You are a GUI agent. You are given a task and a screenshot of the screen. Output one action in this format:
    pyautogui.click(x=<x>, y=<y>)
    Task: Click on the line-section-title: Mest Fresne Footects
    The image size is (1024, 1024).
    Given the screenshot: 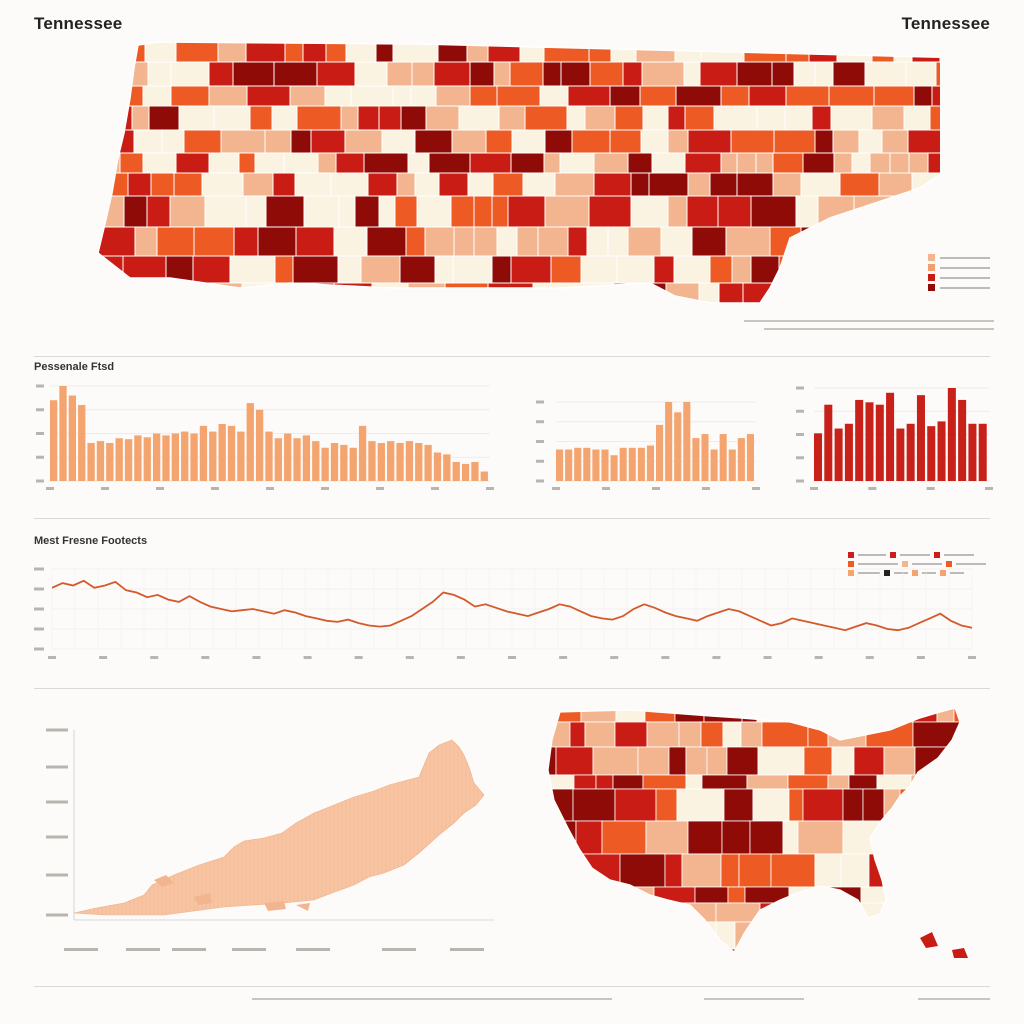 What is the action you would take?
    pyautogui.click(x=91, y=541)
    